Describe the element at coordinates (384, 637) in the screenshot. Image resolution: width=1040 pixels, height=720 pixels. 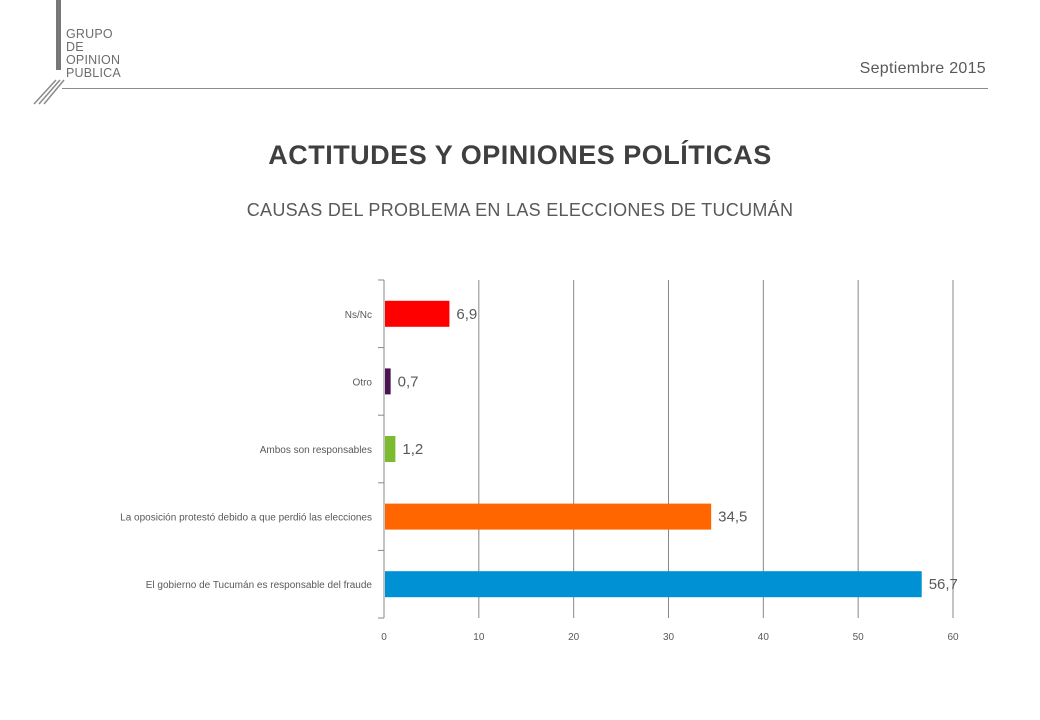
I see `x-tick-label: 0` at that location.